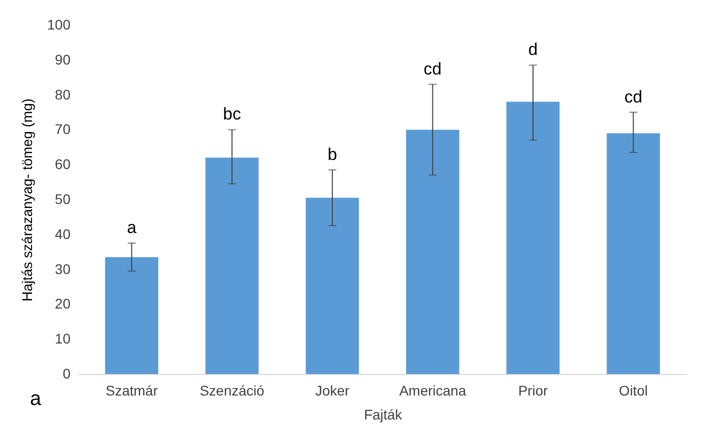  Describe the element at coordinates (62, 338) in the screenshot. I see `y-tick-label: 10` at that location.